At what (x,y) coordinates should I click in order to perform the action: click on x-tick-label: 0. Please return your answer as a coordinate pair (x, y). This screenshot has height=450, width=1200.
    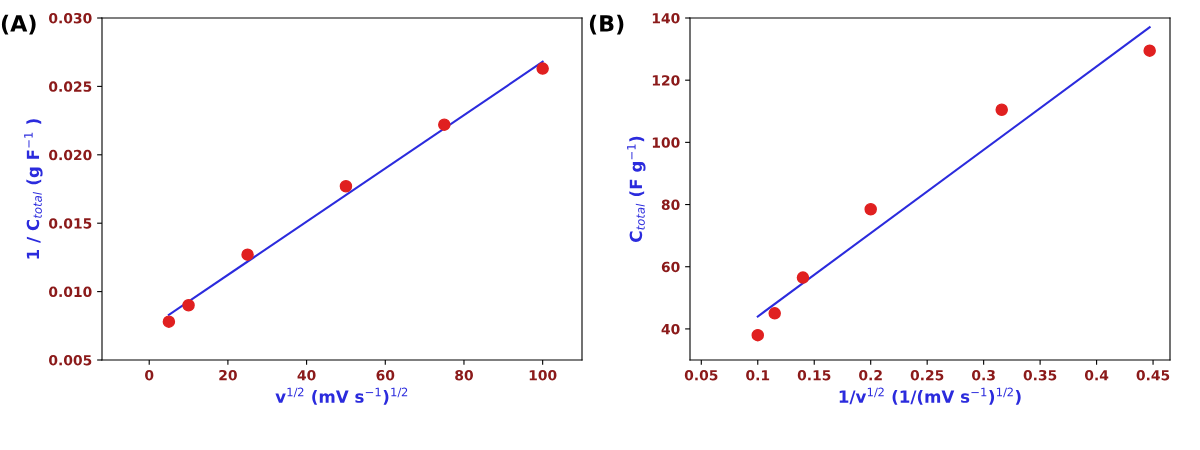
    Looking at the image, I should click on (149, 375).